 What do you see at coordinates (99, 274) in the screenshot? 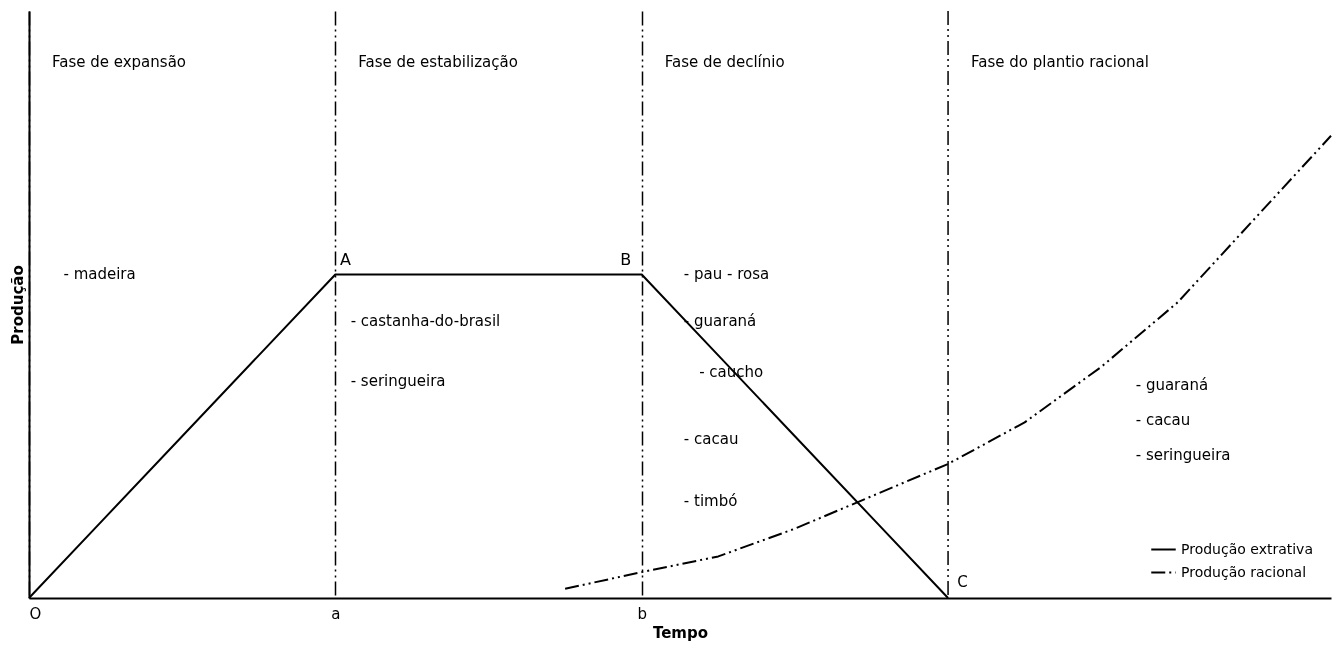
I see `annotation: - madeira` at bounding box center [99, 274].